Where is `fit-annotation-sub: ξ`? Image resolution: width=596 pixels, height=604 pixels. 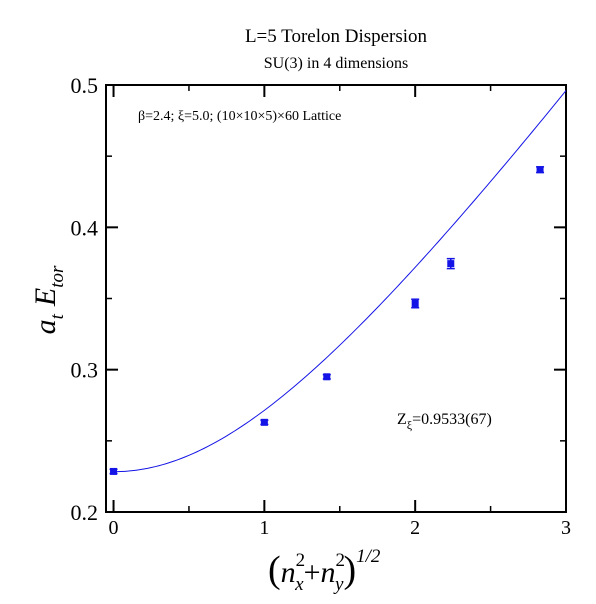 fit-annotation-sub: ξ is located at coordinates (410, 425).